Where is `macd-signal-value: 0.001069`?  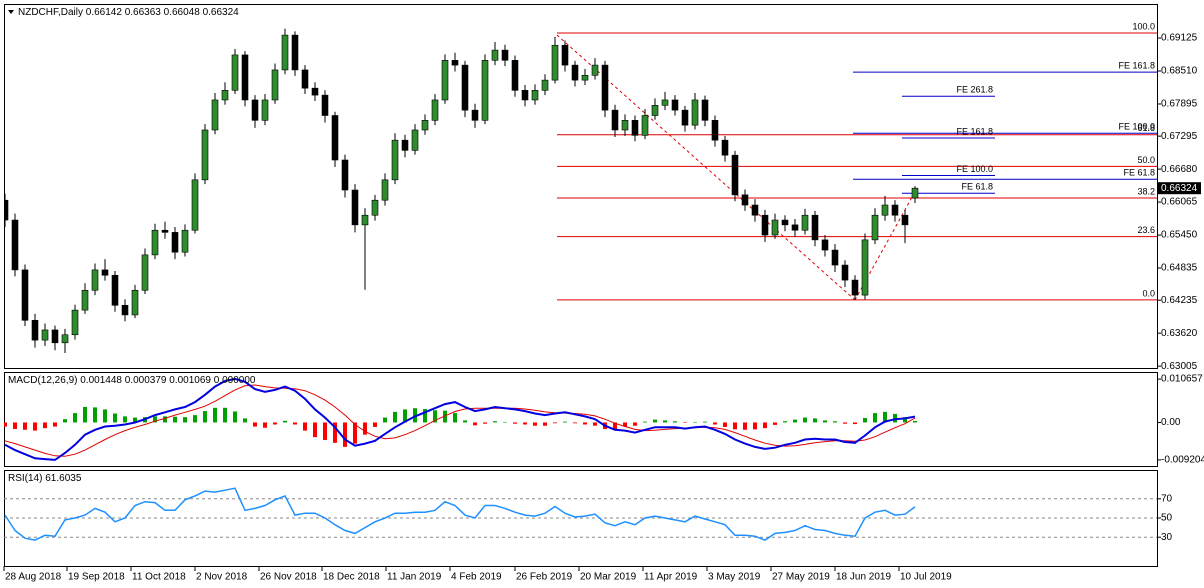
macd-signal-value: 0.001069 is located at coordinates (190, 380).